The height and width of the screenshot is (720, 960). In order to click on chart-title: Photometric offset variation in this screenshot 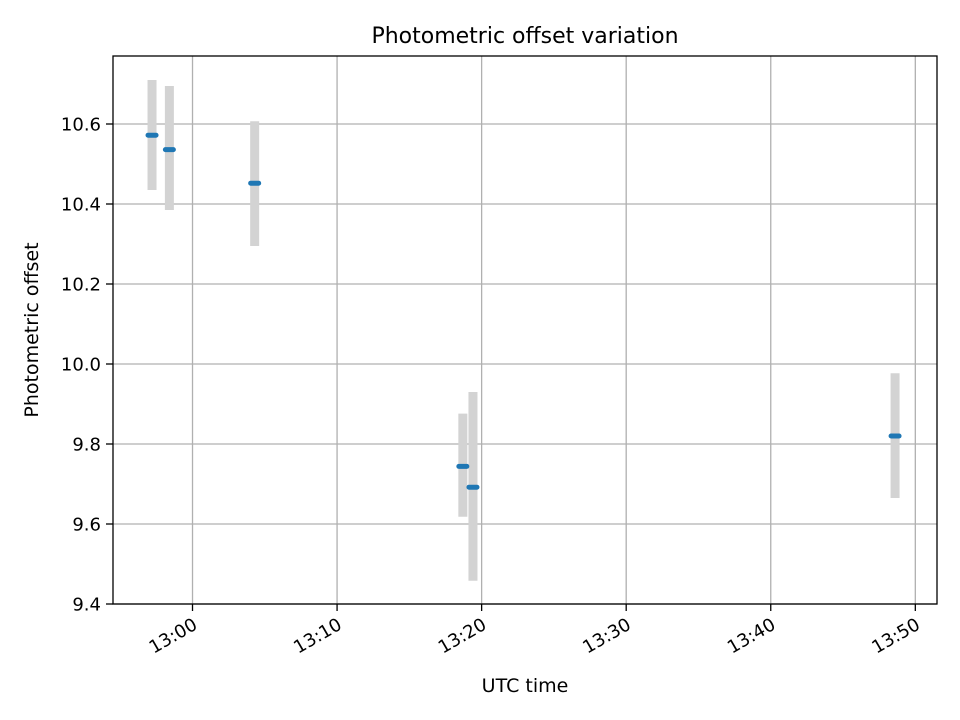, I will do `click(524, 36)`.